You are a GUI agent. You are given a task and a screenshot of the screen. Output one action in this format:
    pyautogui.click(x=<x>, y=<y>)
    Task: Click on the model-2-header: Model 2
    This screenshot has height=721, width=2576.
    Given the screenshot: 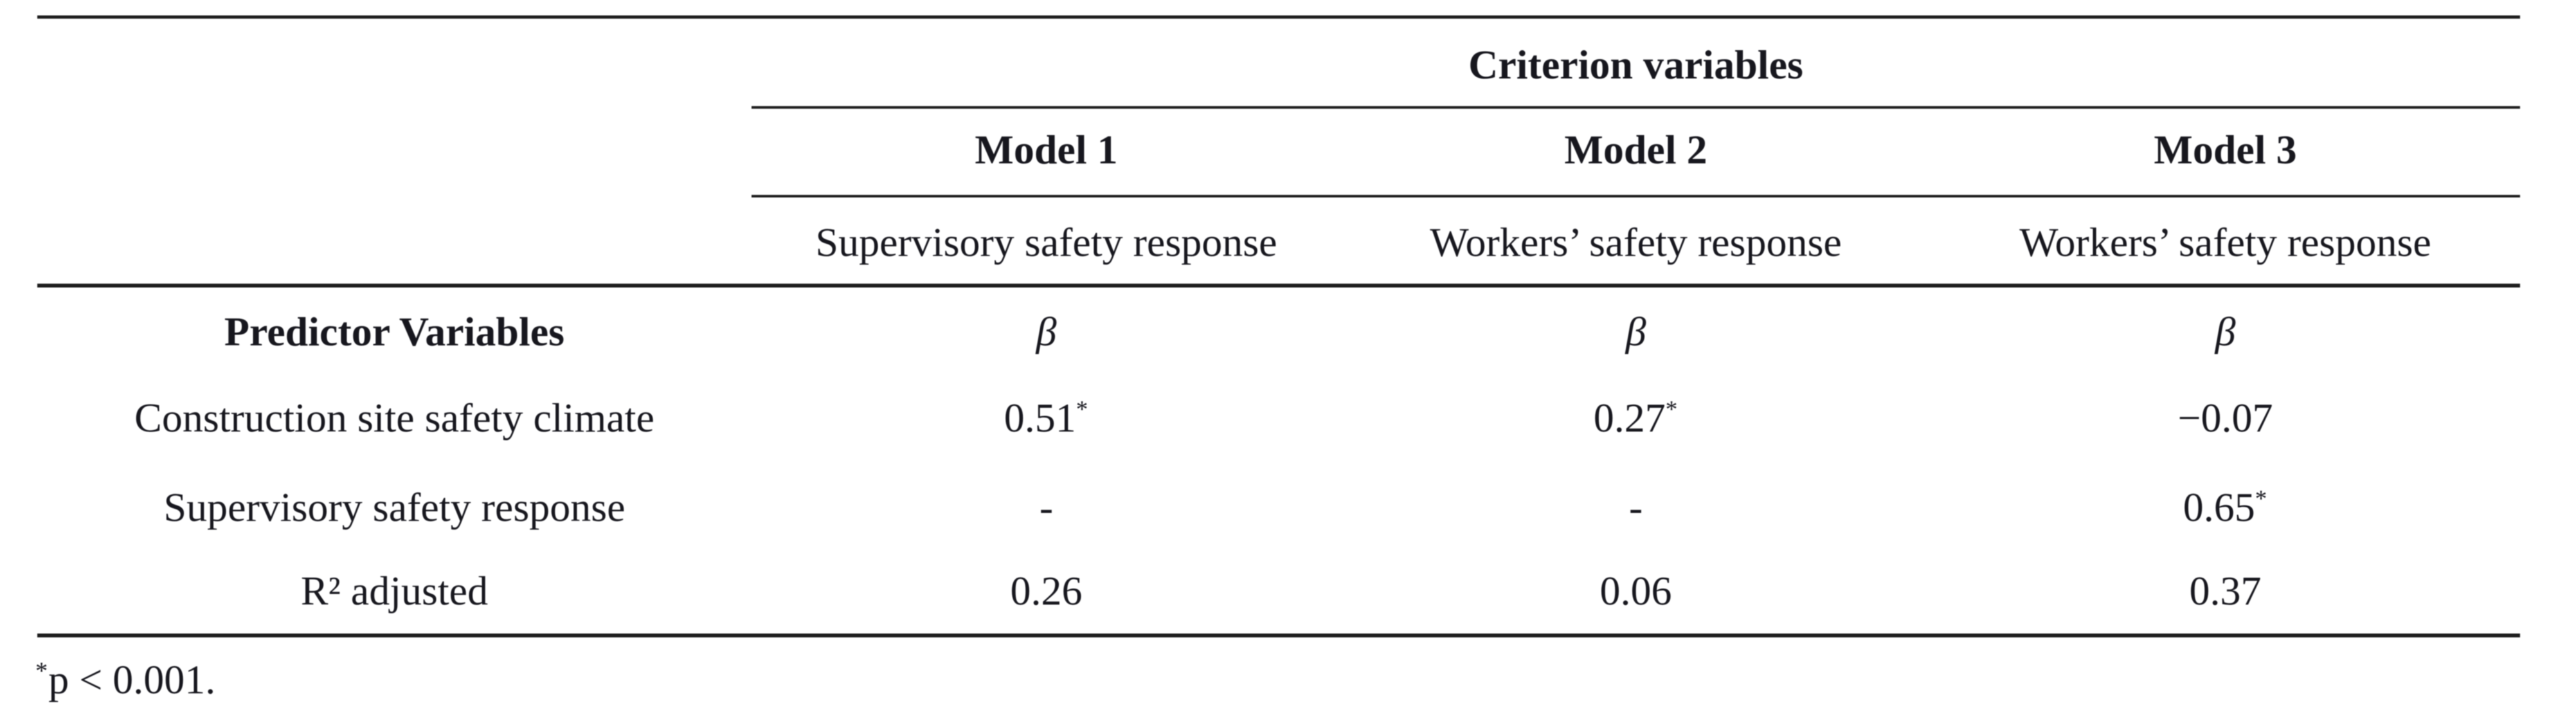 What is the action you would take?
    pyautogui.click(x=1635, y=149)
    